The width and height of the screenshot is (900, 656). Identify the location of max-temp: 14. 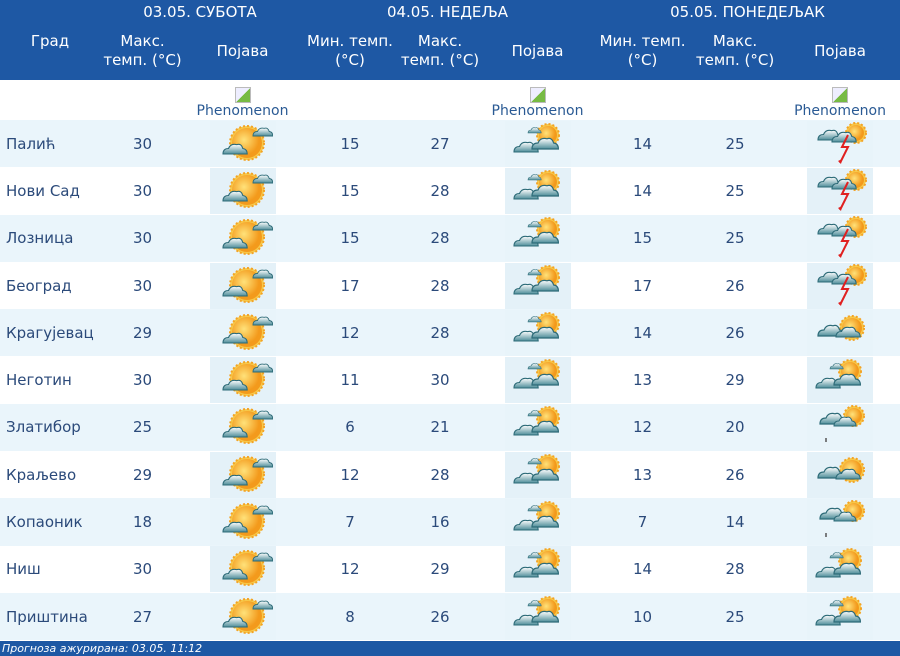
(735, 522).